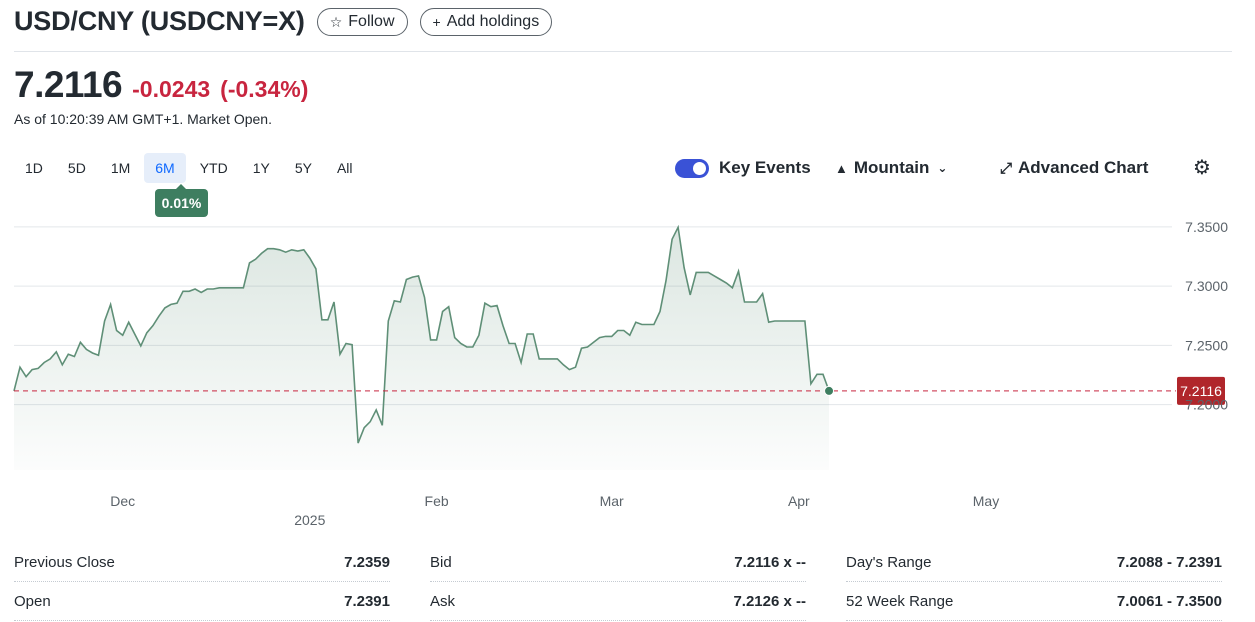 This screenshot has width=1255, height=622. Describe the element at coordinates (159, 21) in the screenshot. I see `page-title: USD/CNY (USDCNY=X)` at that location.